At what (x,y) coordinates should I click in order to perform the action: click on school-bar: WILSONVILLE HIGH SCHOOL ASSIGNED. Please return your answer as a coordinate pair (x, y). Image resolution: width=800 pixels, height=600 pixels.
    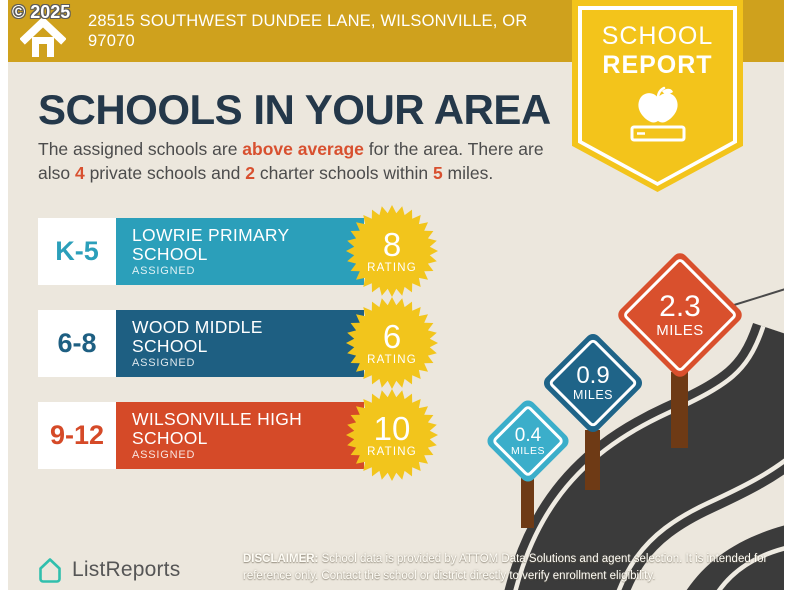
    Looking at the image, I should click on (240, 435).